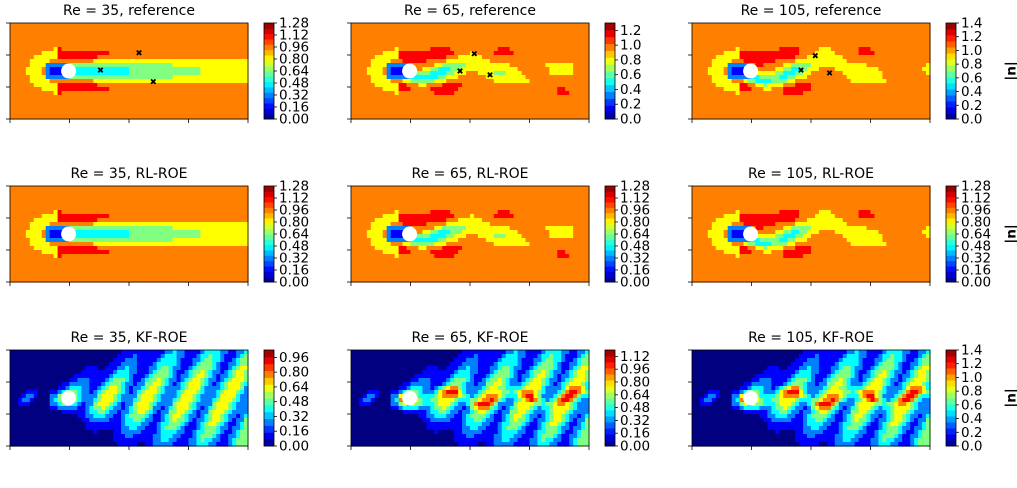  I want to click on colorbar: 0.00.20.40.60.81.01.2, so click(622, 75).